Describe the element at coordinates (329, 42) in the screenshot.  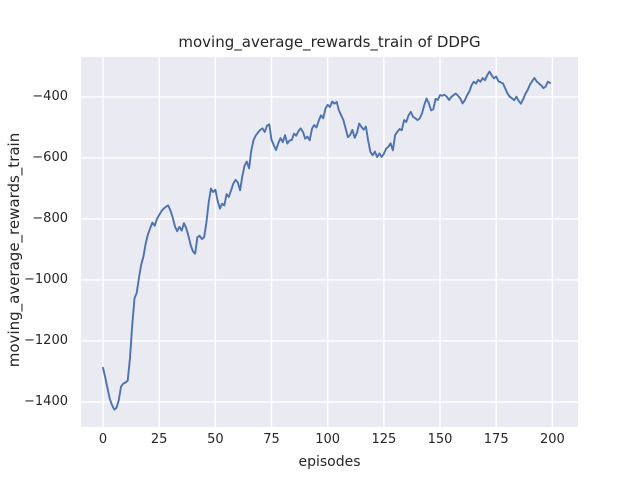
I see `chart-title: moving_average_rewards_train of DDPG` at that location.